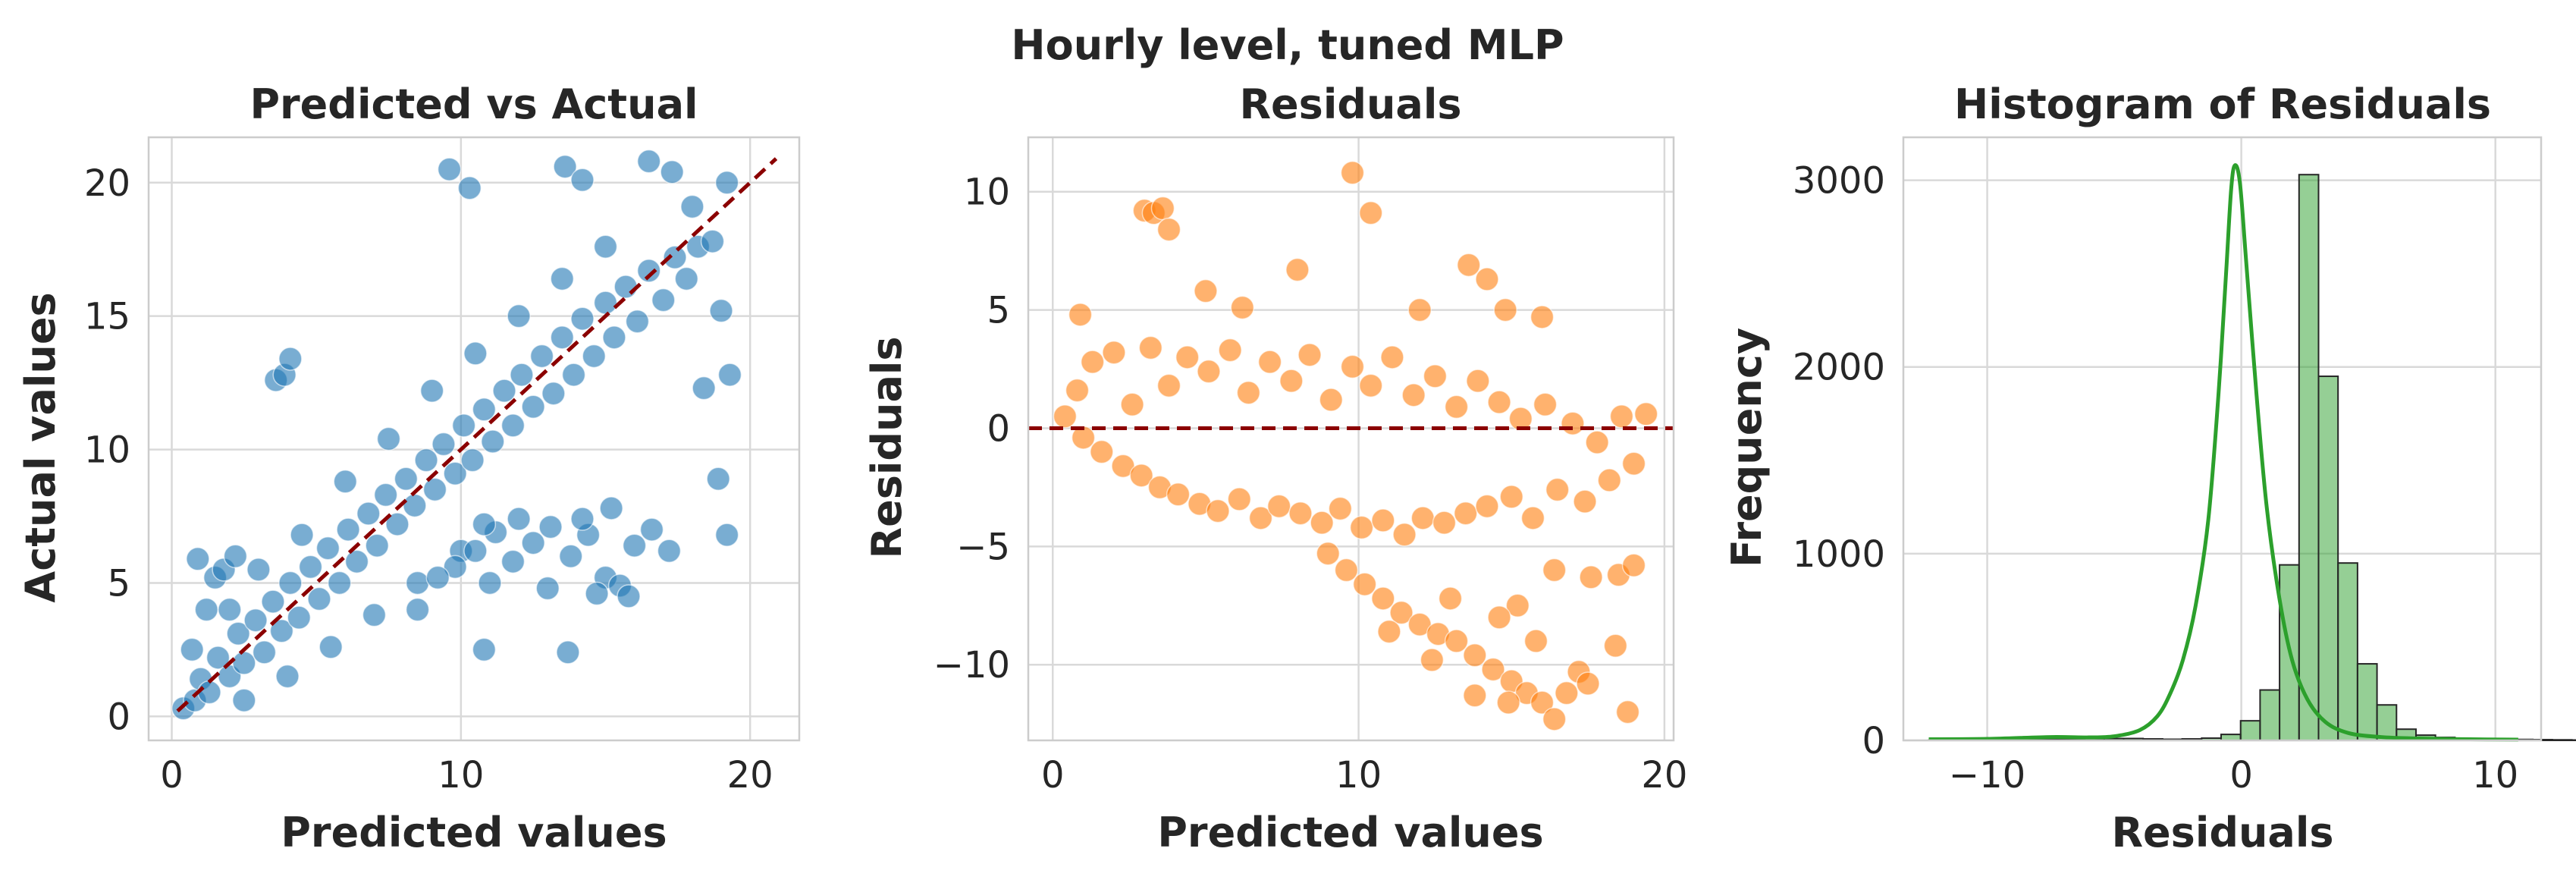  Describe the element at coordinates (971, 665) in the screenshot. I see `y-tick-label: −10` at that location.